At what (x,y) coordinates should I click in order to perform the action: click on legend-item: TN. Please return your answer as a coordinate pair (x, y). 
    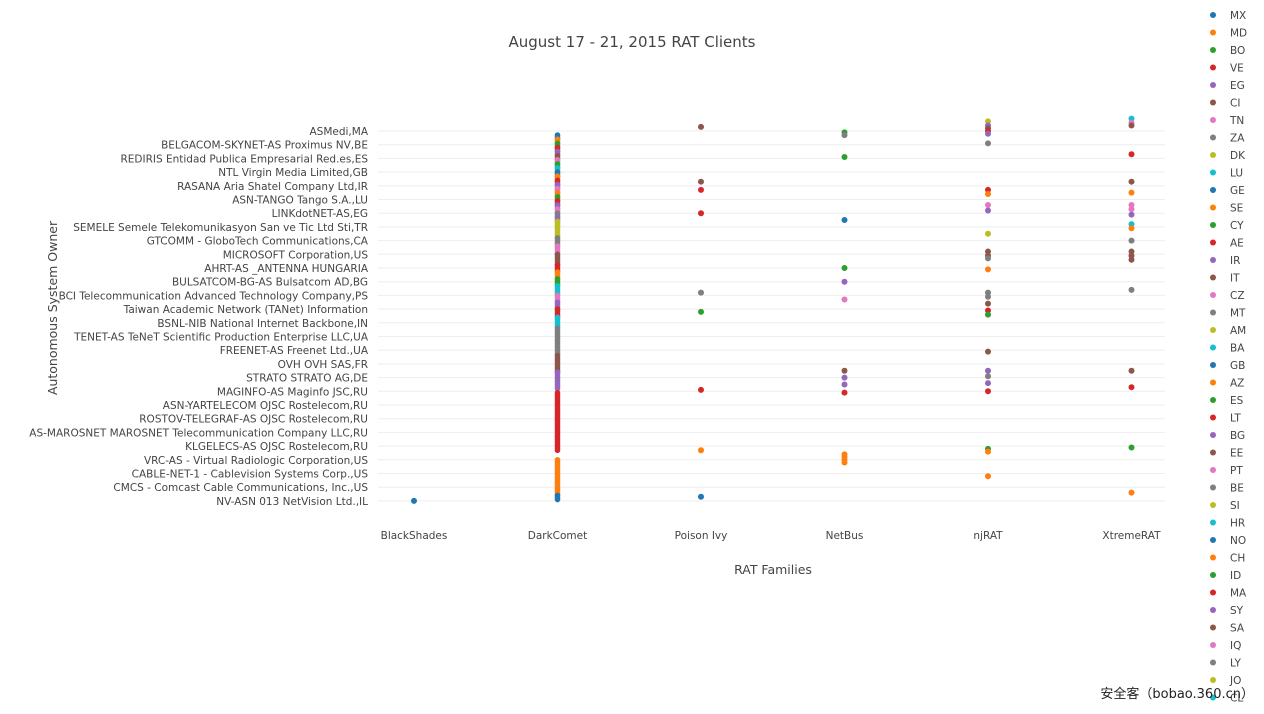
    Looking at the image, I should click on (1227, 121).